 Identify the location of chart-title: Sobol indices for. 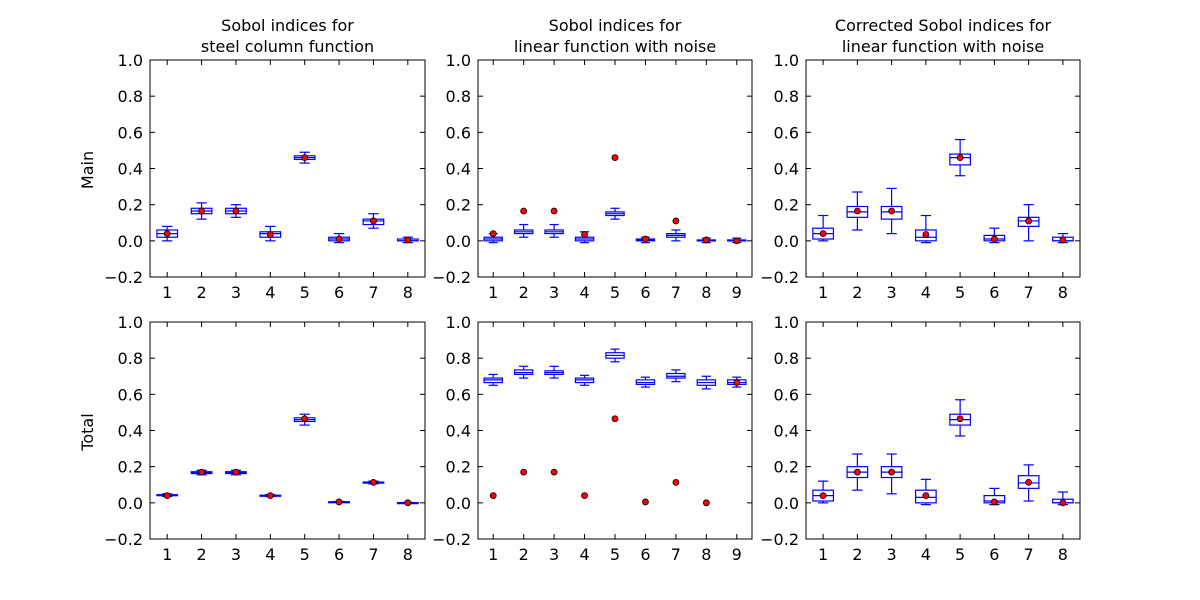
(615, 25).